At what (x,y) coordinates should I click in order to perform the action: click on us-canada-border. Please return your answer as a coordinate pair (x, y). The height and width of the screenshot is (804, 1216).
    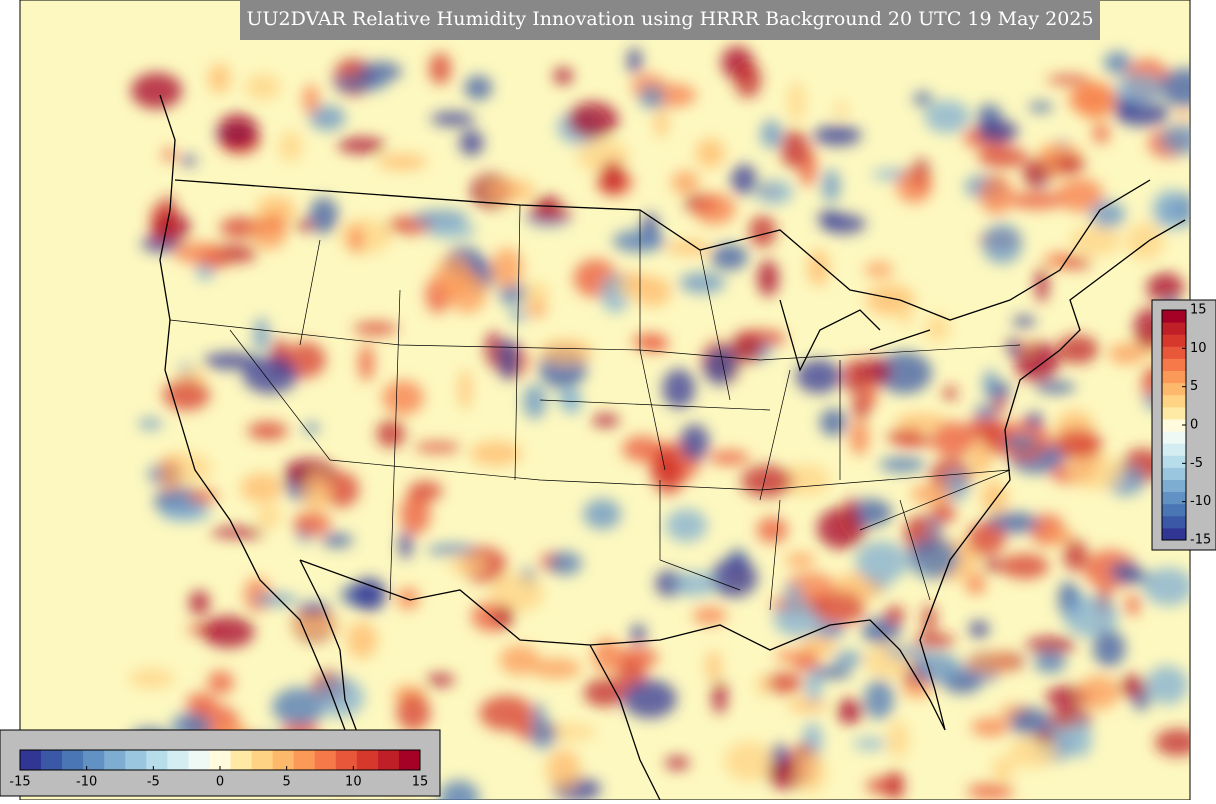
    Looking at the image, I should click on (662, 250).